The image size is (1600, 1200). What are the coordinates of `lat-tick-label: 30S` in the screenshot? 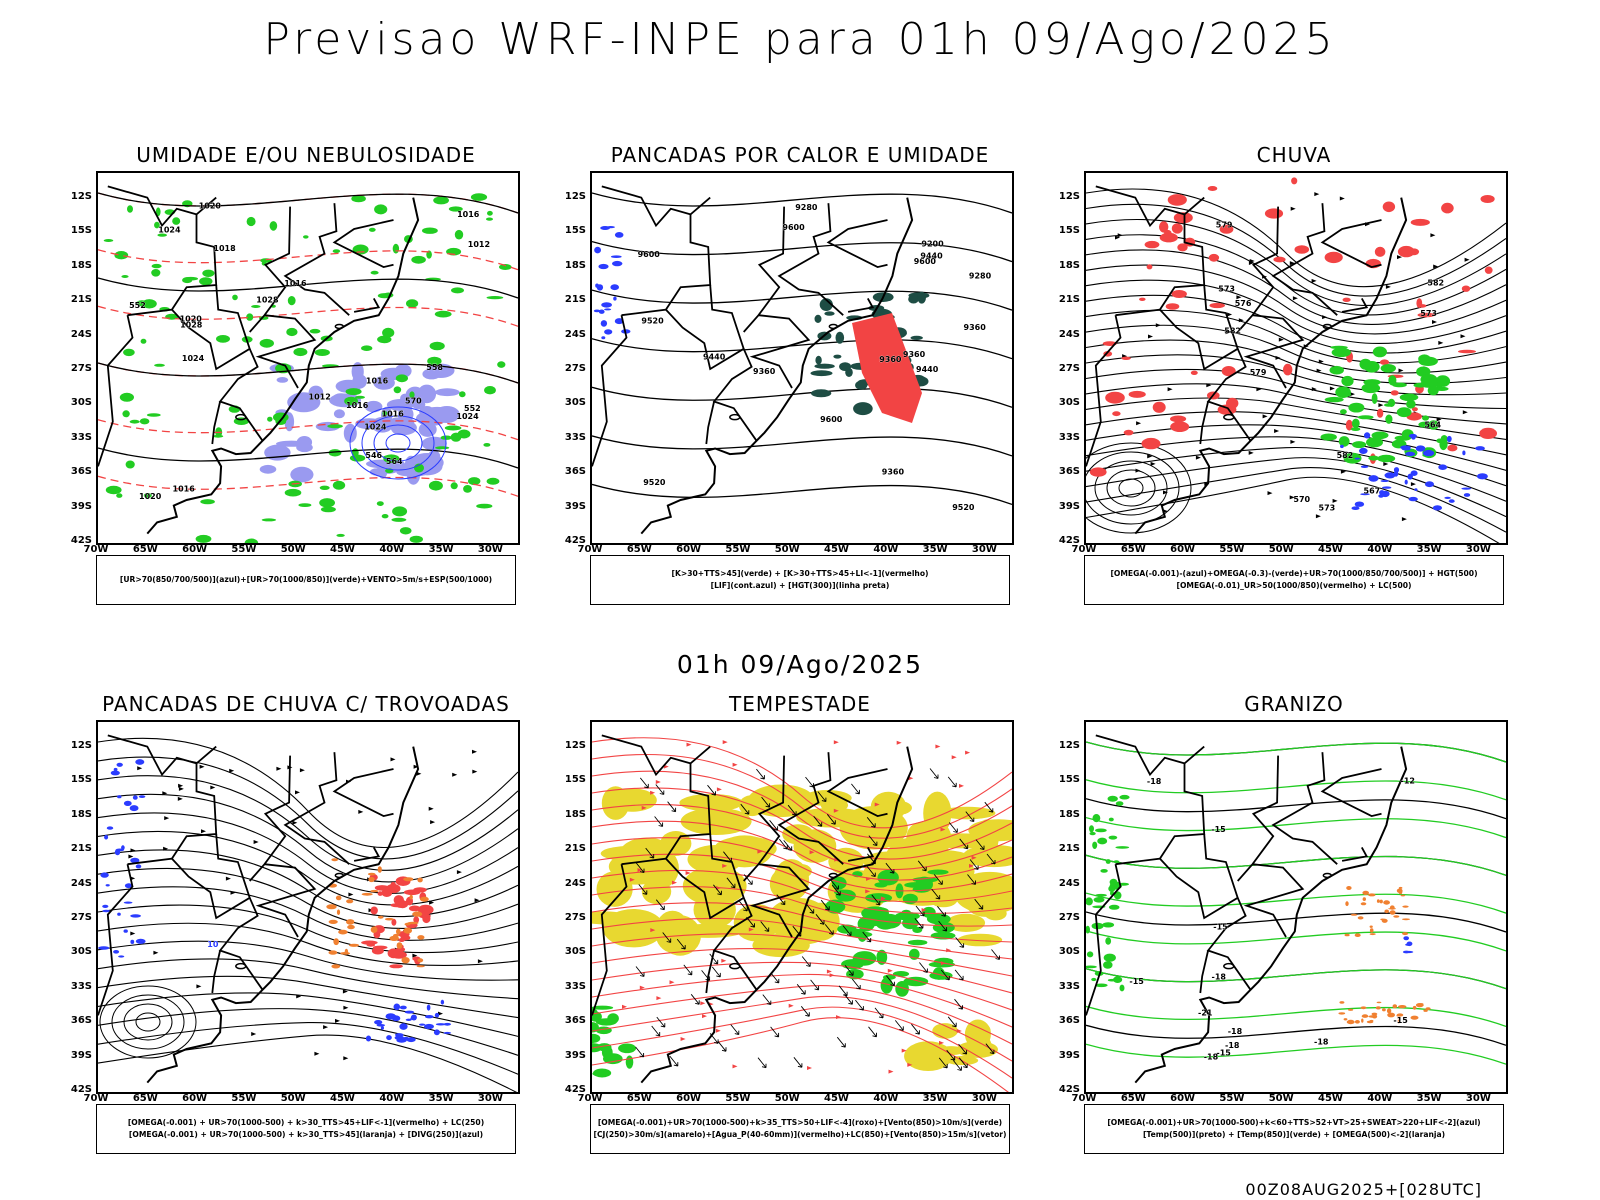 It's located at (1069, 952).